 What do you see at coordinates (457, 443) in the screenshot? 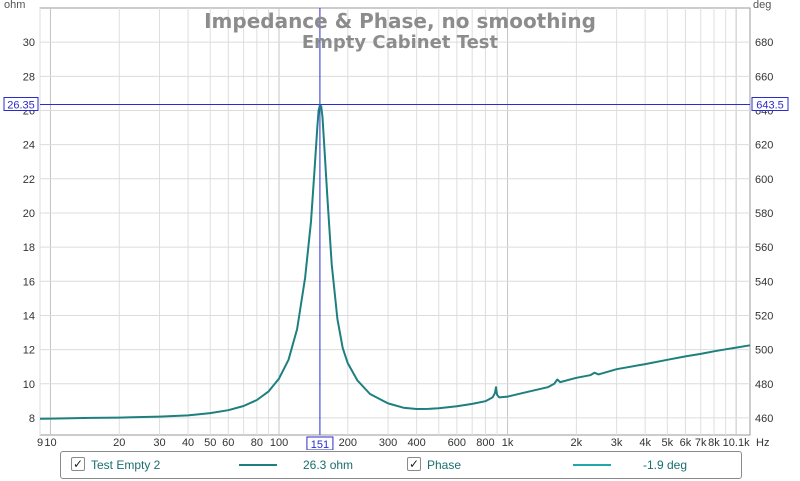
I see `x-tick-label: 600` at bounding box center [457, 443].